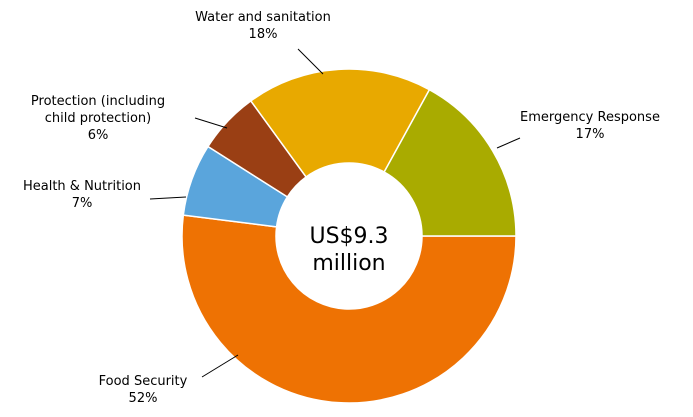 This screenshot has height=417, width=693. What do you see at coordinates (263, 34) in the screenshot?
I see `pct-label-water-and-sanitation: 18%` at bounding box center [263, 34].